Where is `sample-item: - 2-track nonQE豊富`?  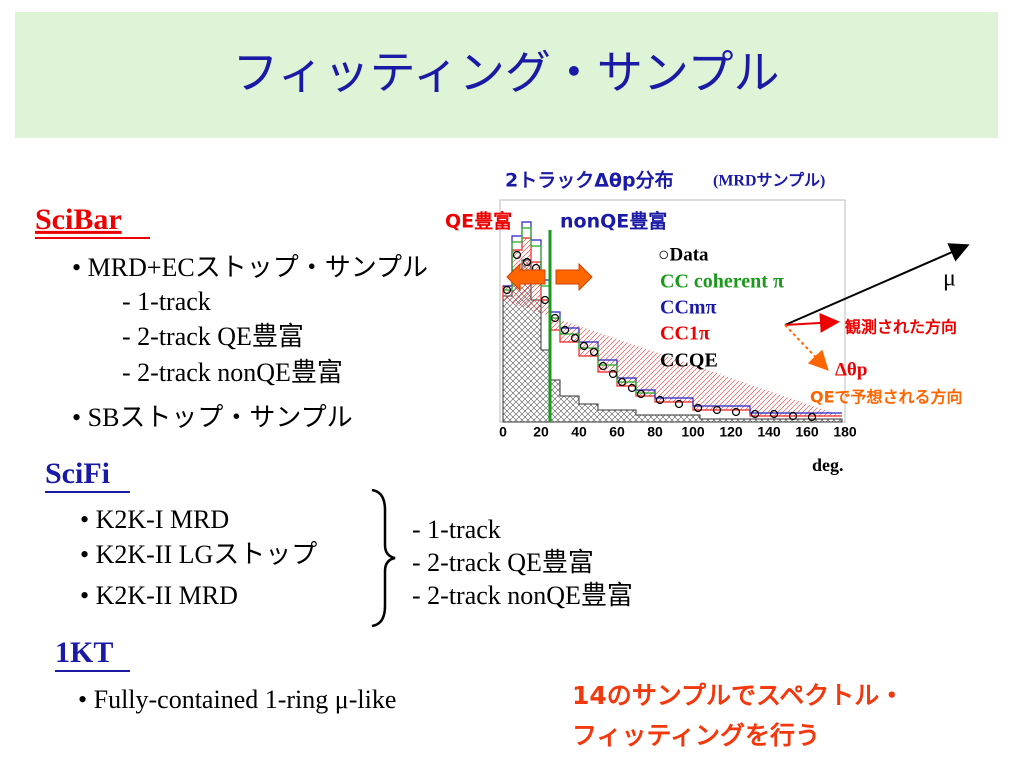 sample-item: - 2-track nonQE豊富 is located at coordinates (522, 595).